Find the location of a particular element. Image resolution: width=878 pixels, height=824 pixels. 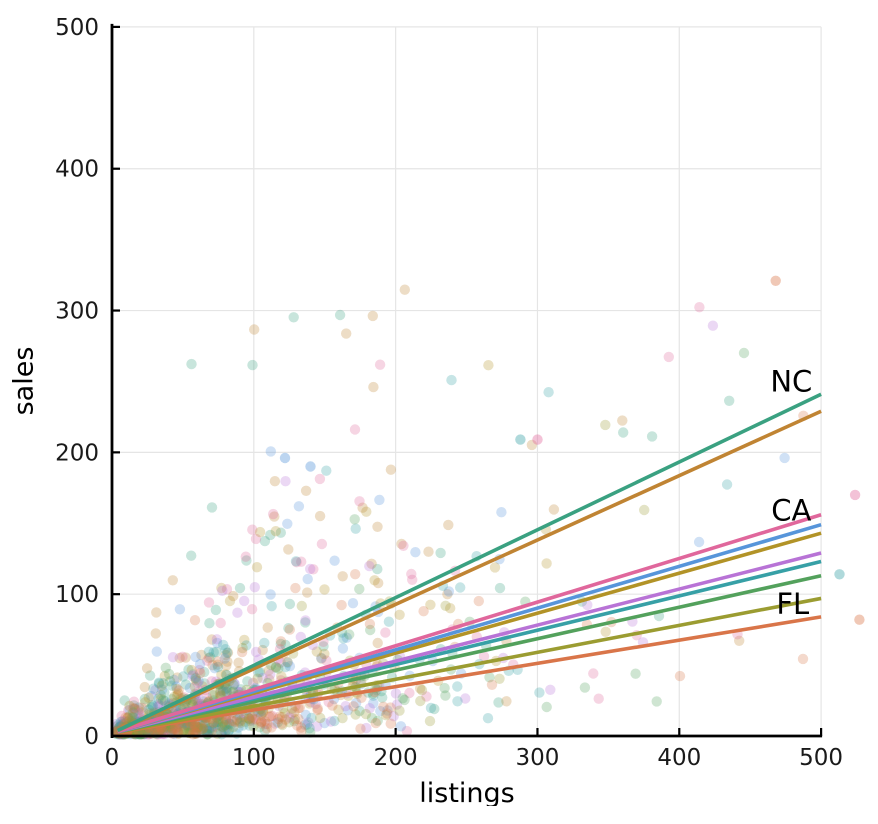

line-label-FL: FL is located at coordinates (792, 604).